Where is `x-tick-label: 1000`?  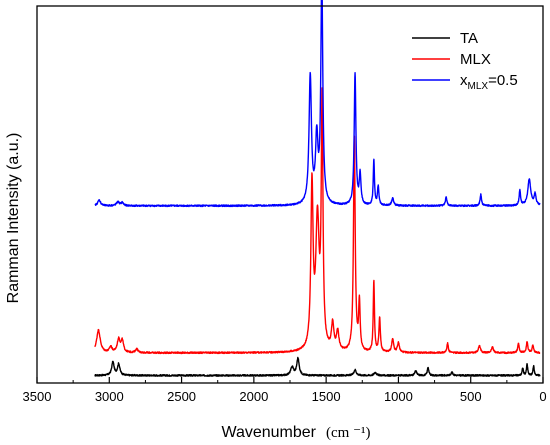 x-tick-label: 1000 is located at coordinates (398, 396).